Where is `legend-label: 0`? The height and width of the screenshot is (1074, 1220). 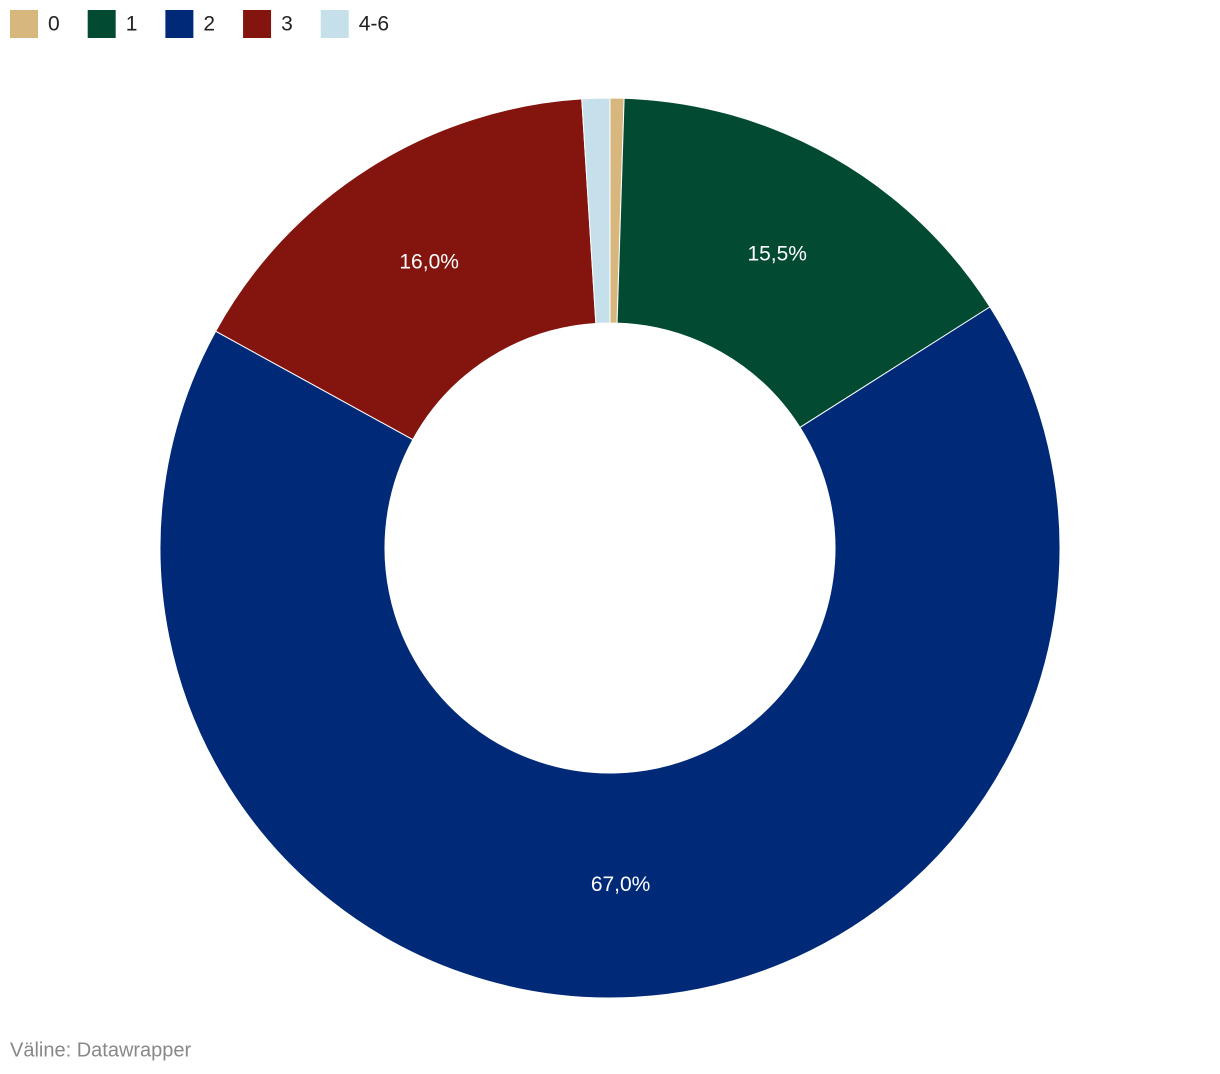
legend-label: 0 is located at coordinates (54, 24).